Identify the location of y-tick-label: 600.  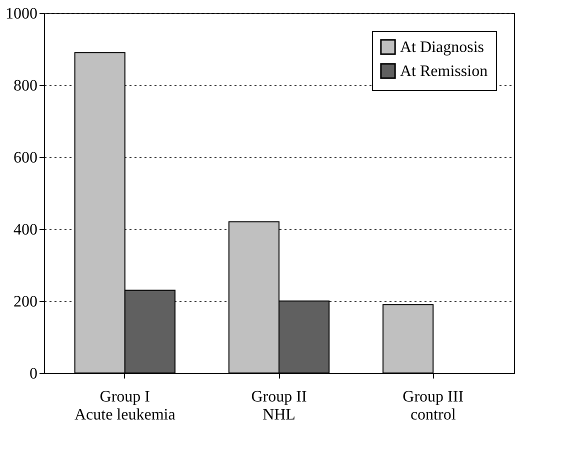
(26, 158).